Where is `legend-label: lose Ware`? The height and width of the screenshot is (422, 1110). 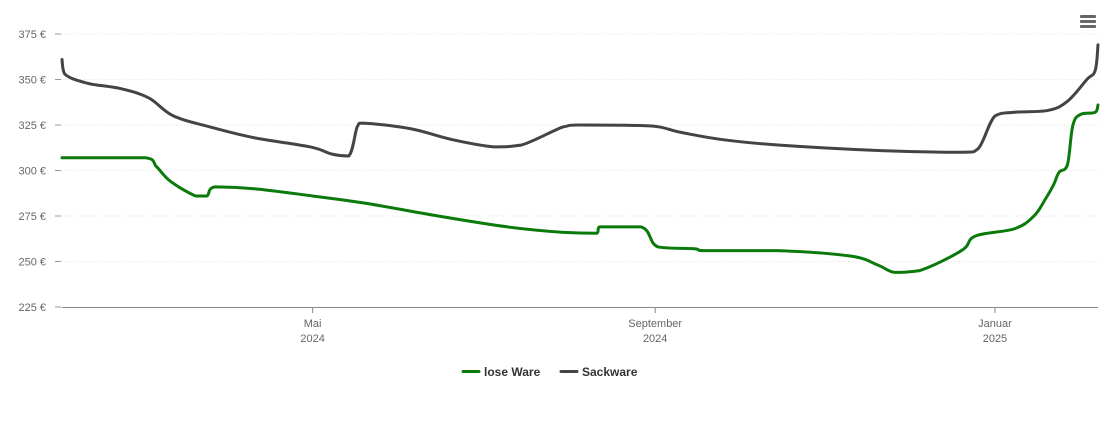
legend-label: lose Ware is located at coordinates (512, 372).